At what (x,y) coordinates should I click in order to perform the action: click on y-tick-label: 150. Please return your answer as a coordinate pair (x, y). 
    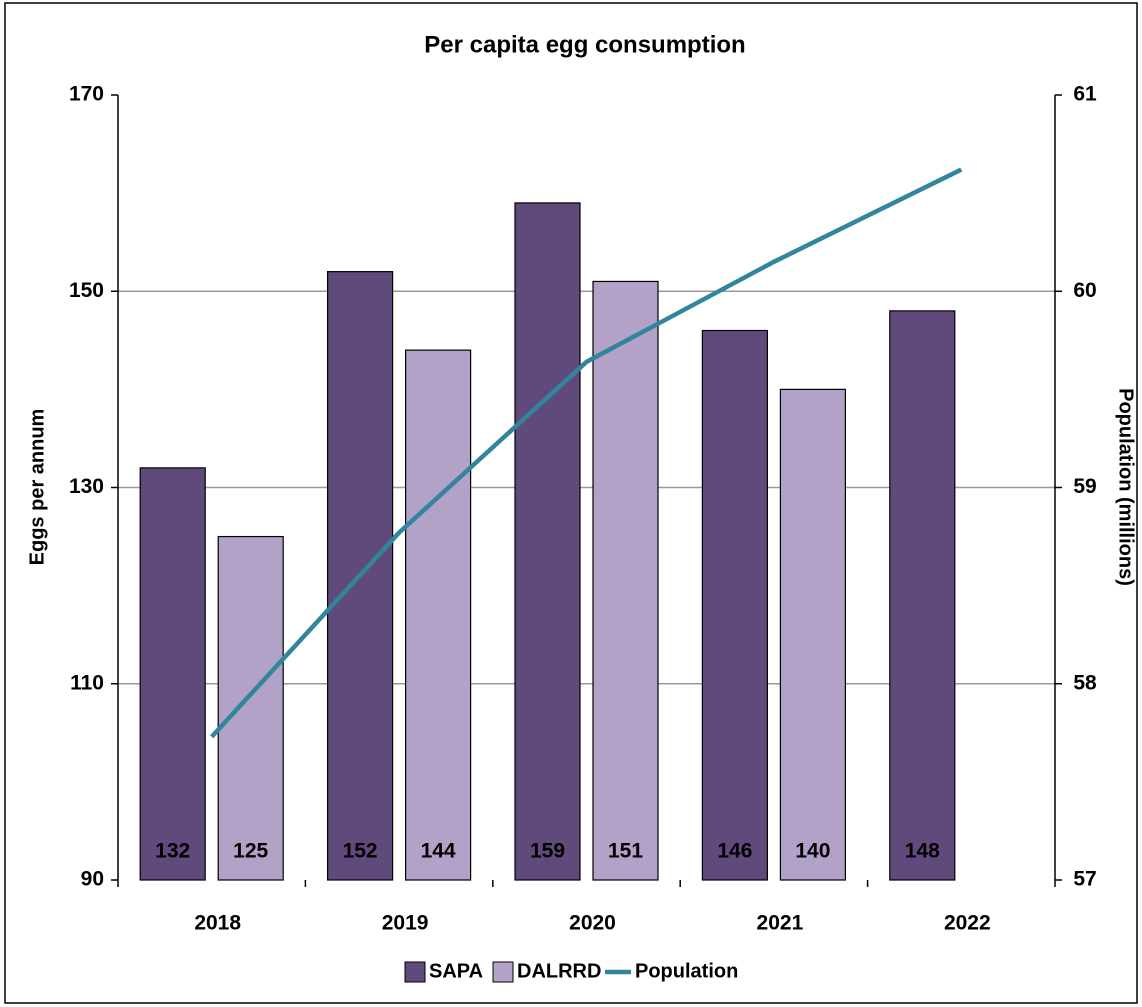
    Looking at the image, I should click on (86, 290).